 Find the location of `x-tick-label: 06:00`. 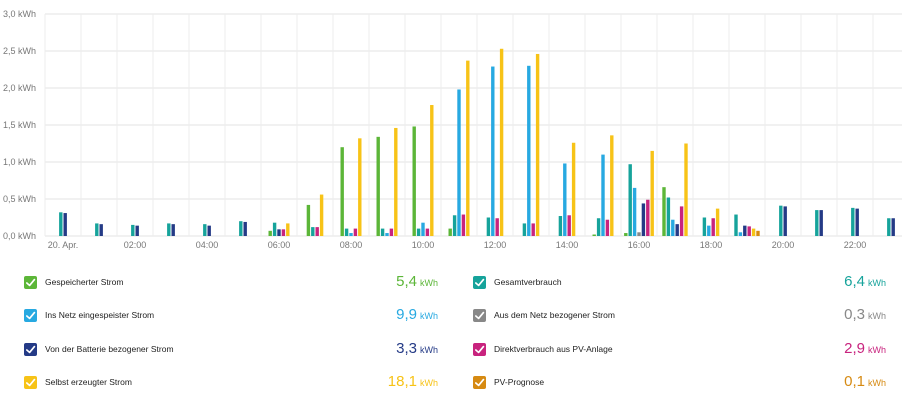

x-tick-label: 06:00 is located at coordinates (279, 245).